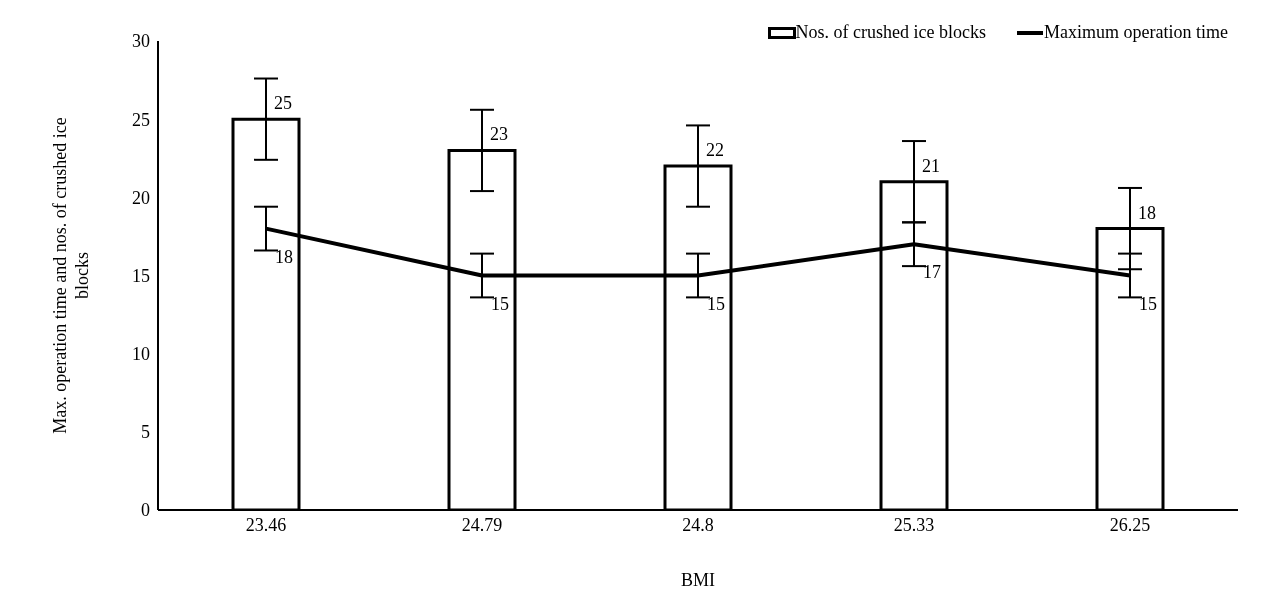 The width and height of the screenshot is (1269, 615). What do you see at coordinates (71, 275) in the screenshot?
I see `y-axis-title: Max. operation time and nos. of crushed ice blocks` at bounding box center [71, 275].